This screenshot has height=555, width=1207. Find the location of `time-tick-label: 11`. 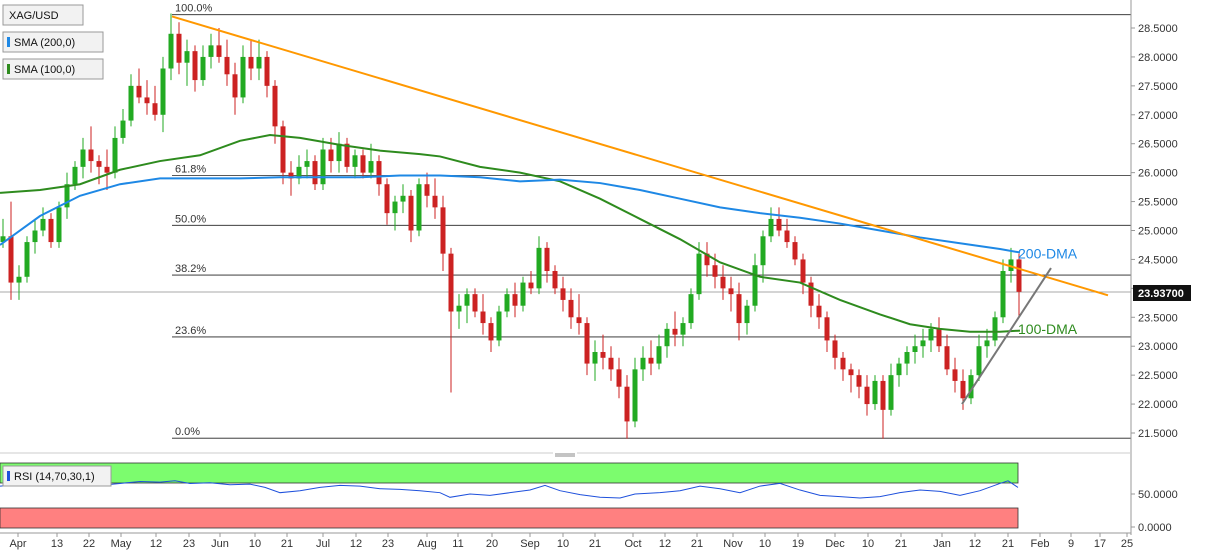

time-tick-label: 11 is located at coordinates (457, 544).